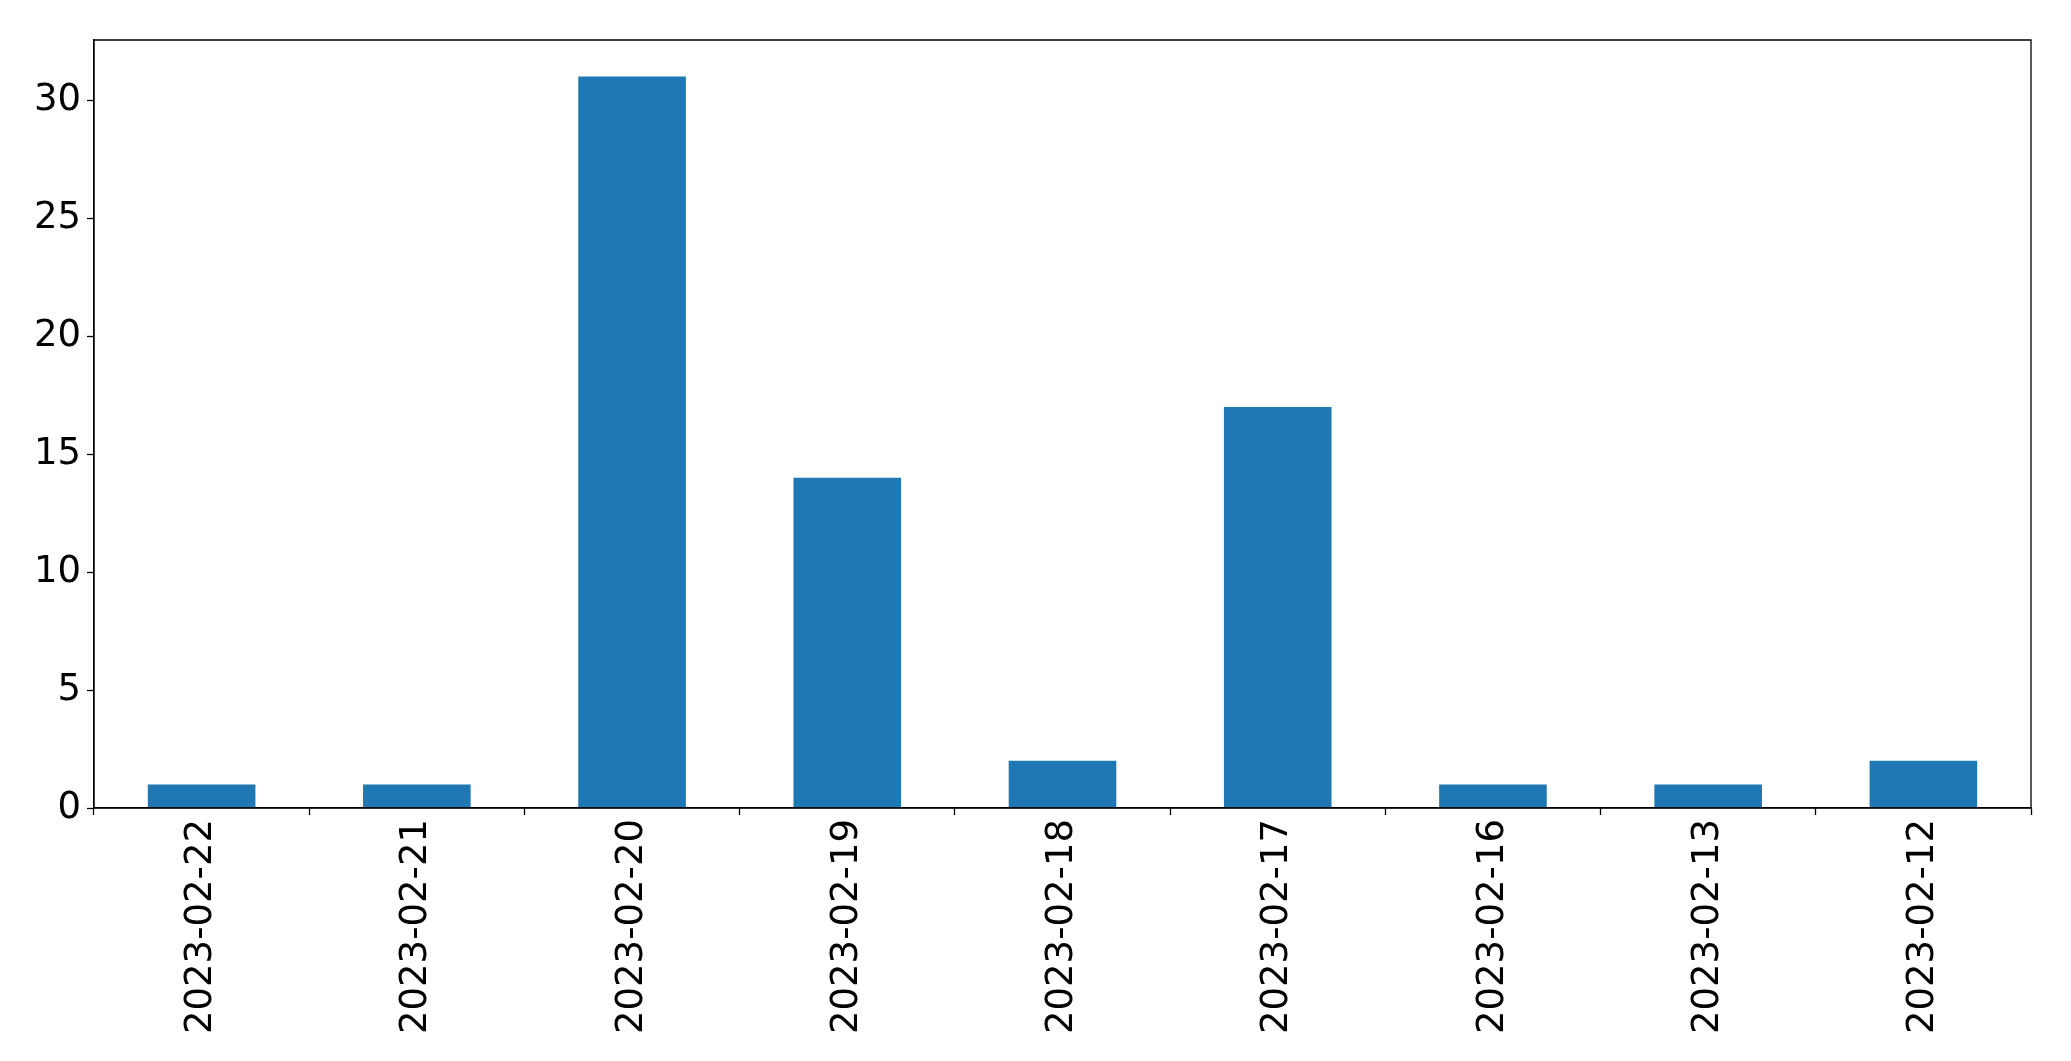 This screenshot has height=1061, width=2071. Describe the element at coordinates (57, 333) in the screenshot. I see `y-tick-label: 20` at that location.